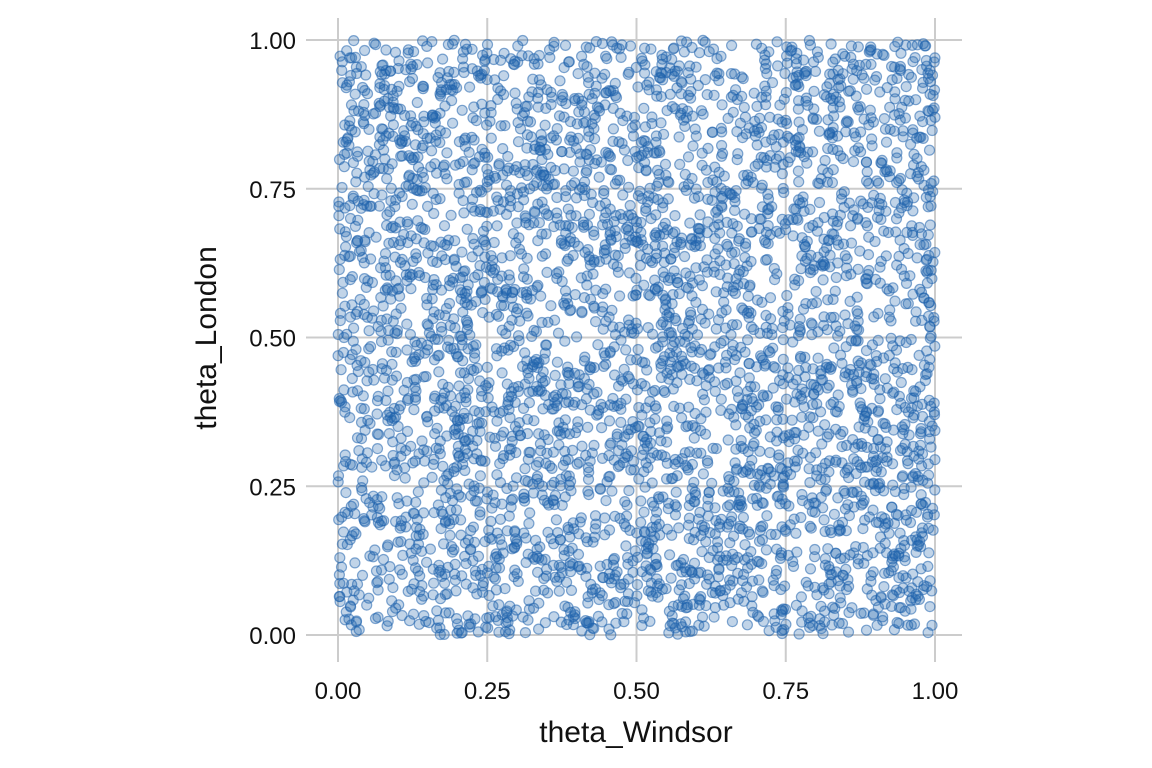 This screenshot has width=1152, height=768. Describe the element at coordinates (785, 691) in the screenshot. I see `x-tick-label: 0.75` at that location.